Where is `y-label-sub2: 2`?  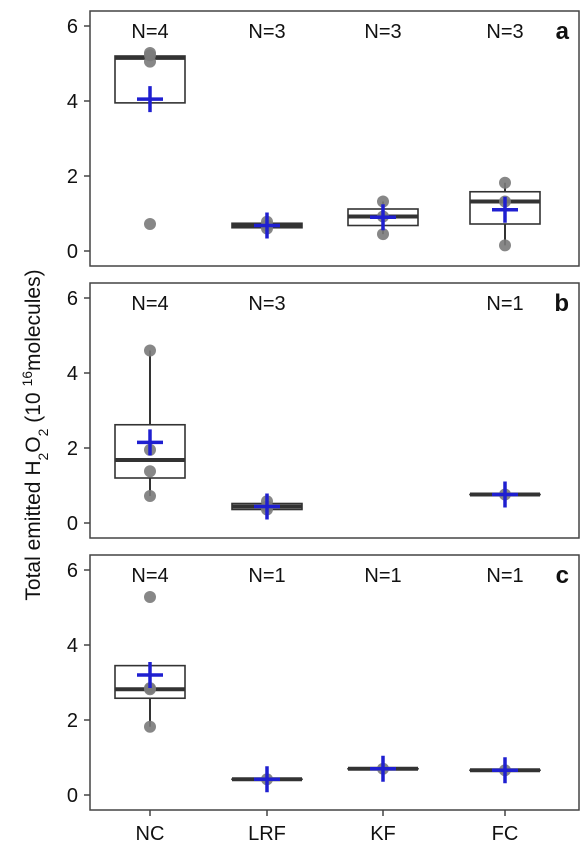 y-label-sub2: 2 is located at coordinates (43, 432).